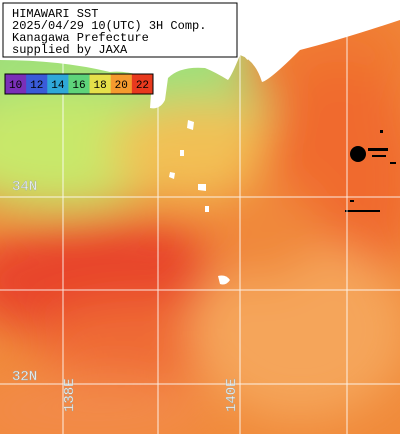 The image size is (400, 439). What do you see at coordinates (70, 50) in the screenshot?
I see `header-line: supplied by JAXA` at bounding box center [70, 50].